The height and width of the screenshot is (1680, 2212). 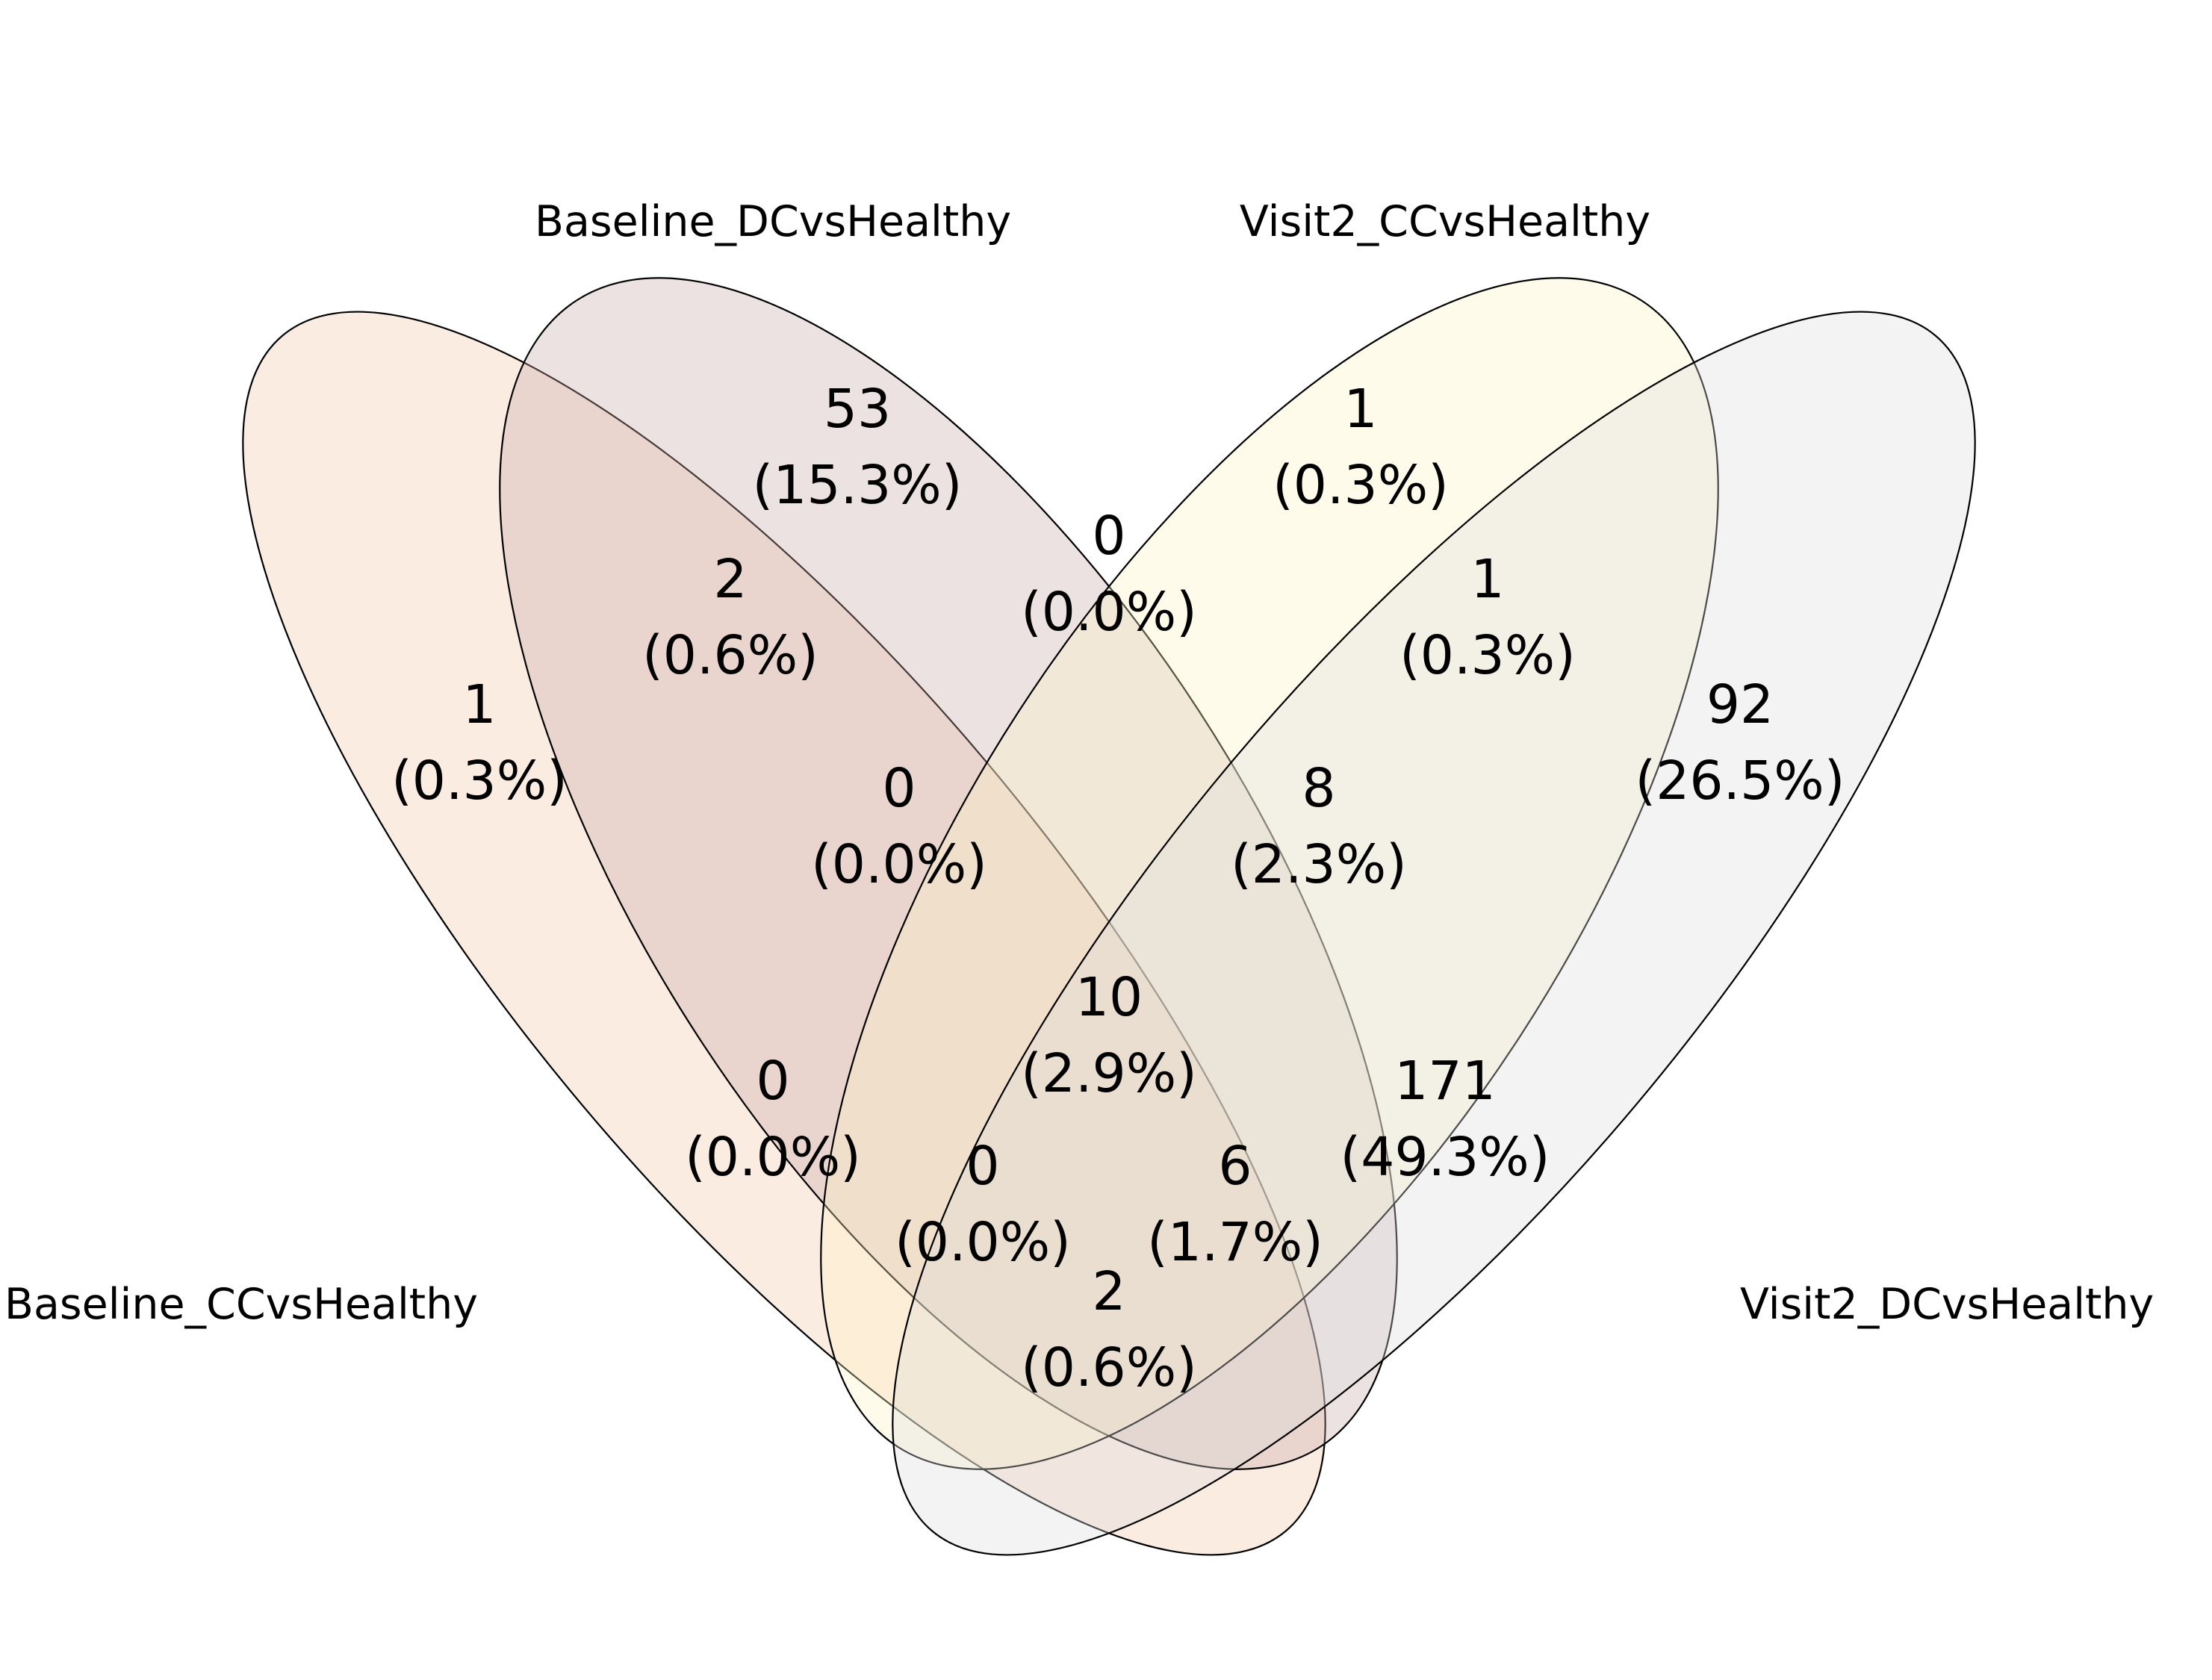 What do you see at coordinates (1947, 1304) in the screenshot?
I see `set-label-visit2-dcvshealthy: Visit2_DCvsHealthy` at bounding box center [1947, 1304].